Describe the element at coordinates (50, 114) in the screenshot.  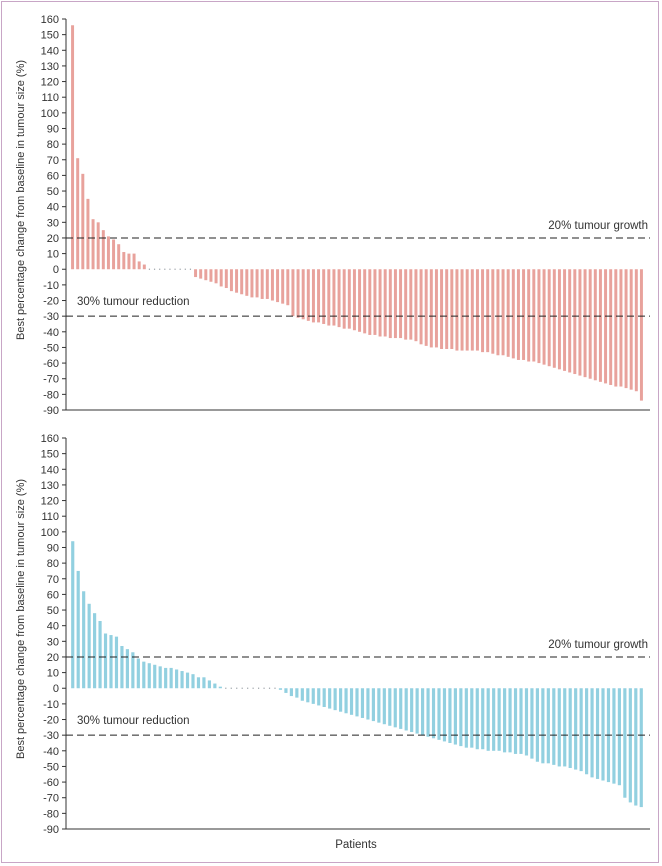
I see `y-tick-label: 100` at that location.